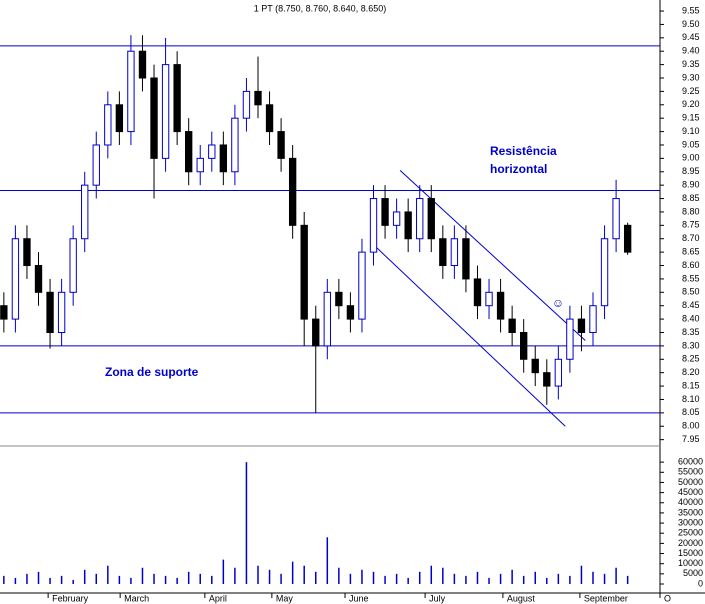  Describe the element at coordinates (691, 265) in the screenshot. I see `y-tick-label: 8.60` at that location.